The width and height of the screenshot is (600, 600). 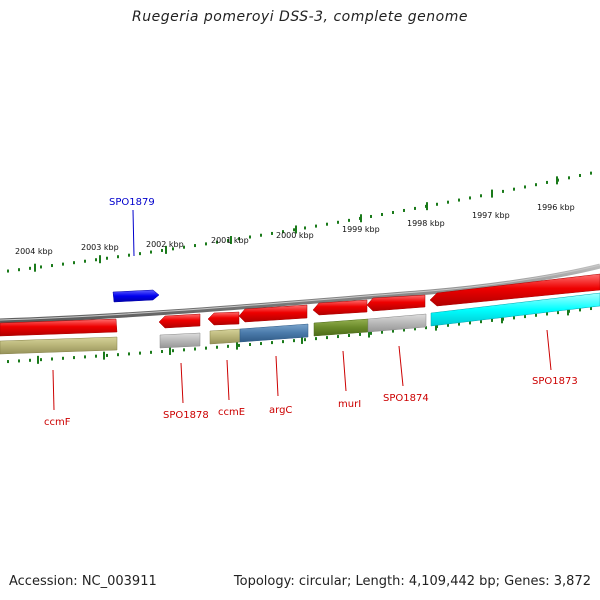 What do you see at coordinates (225, 336) in the screenshot?
I see `product-ccmE` at bounding box center [225, 336].